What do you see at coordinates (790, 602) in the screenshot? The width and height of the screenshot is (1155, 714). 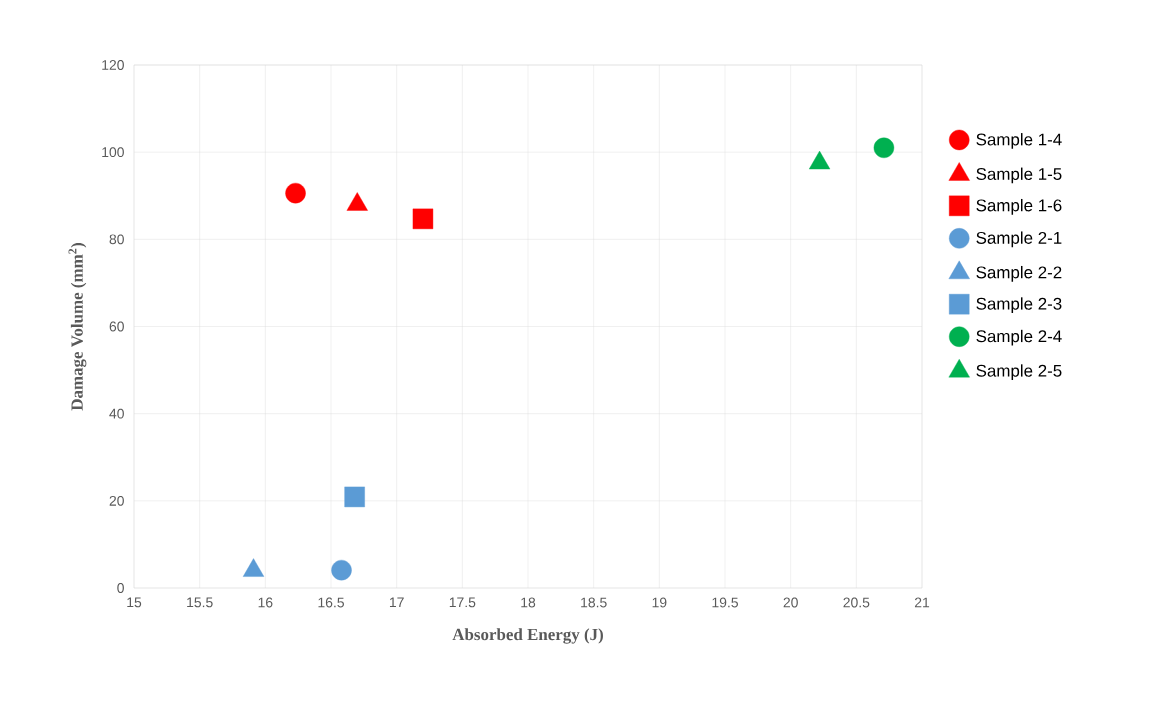 I see `x-tick-label: 20` at bounding box center [790, 602].